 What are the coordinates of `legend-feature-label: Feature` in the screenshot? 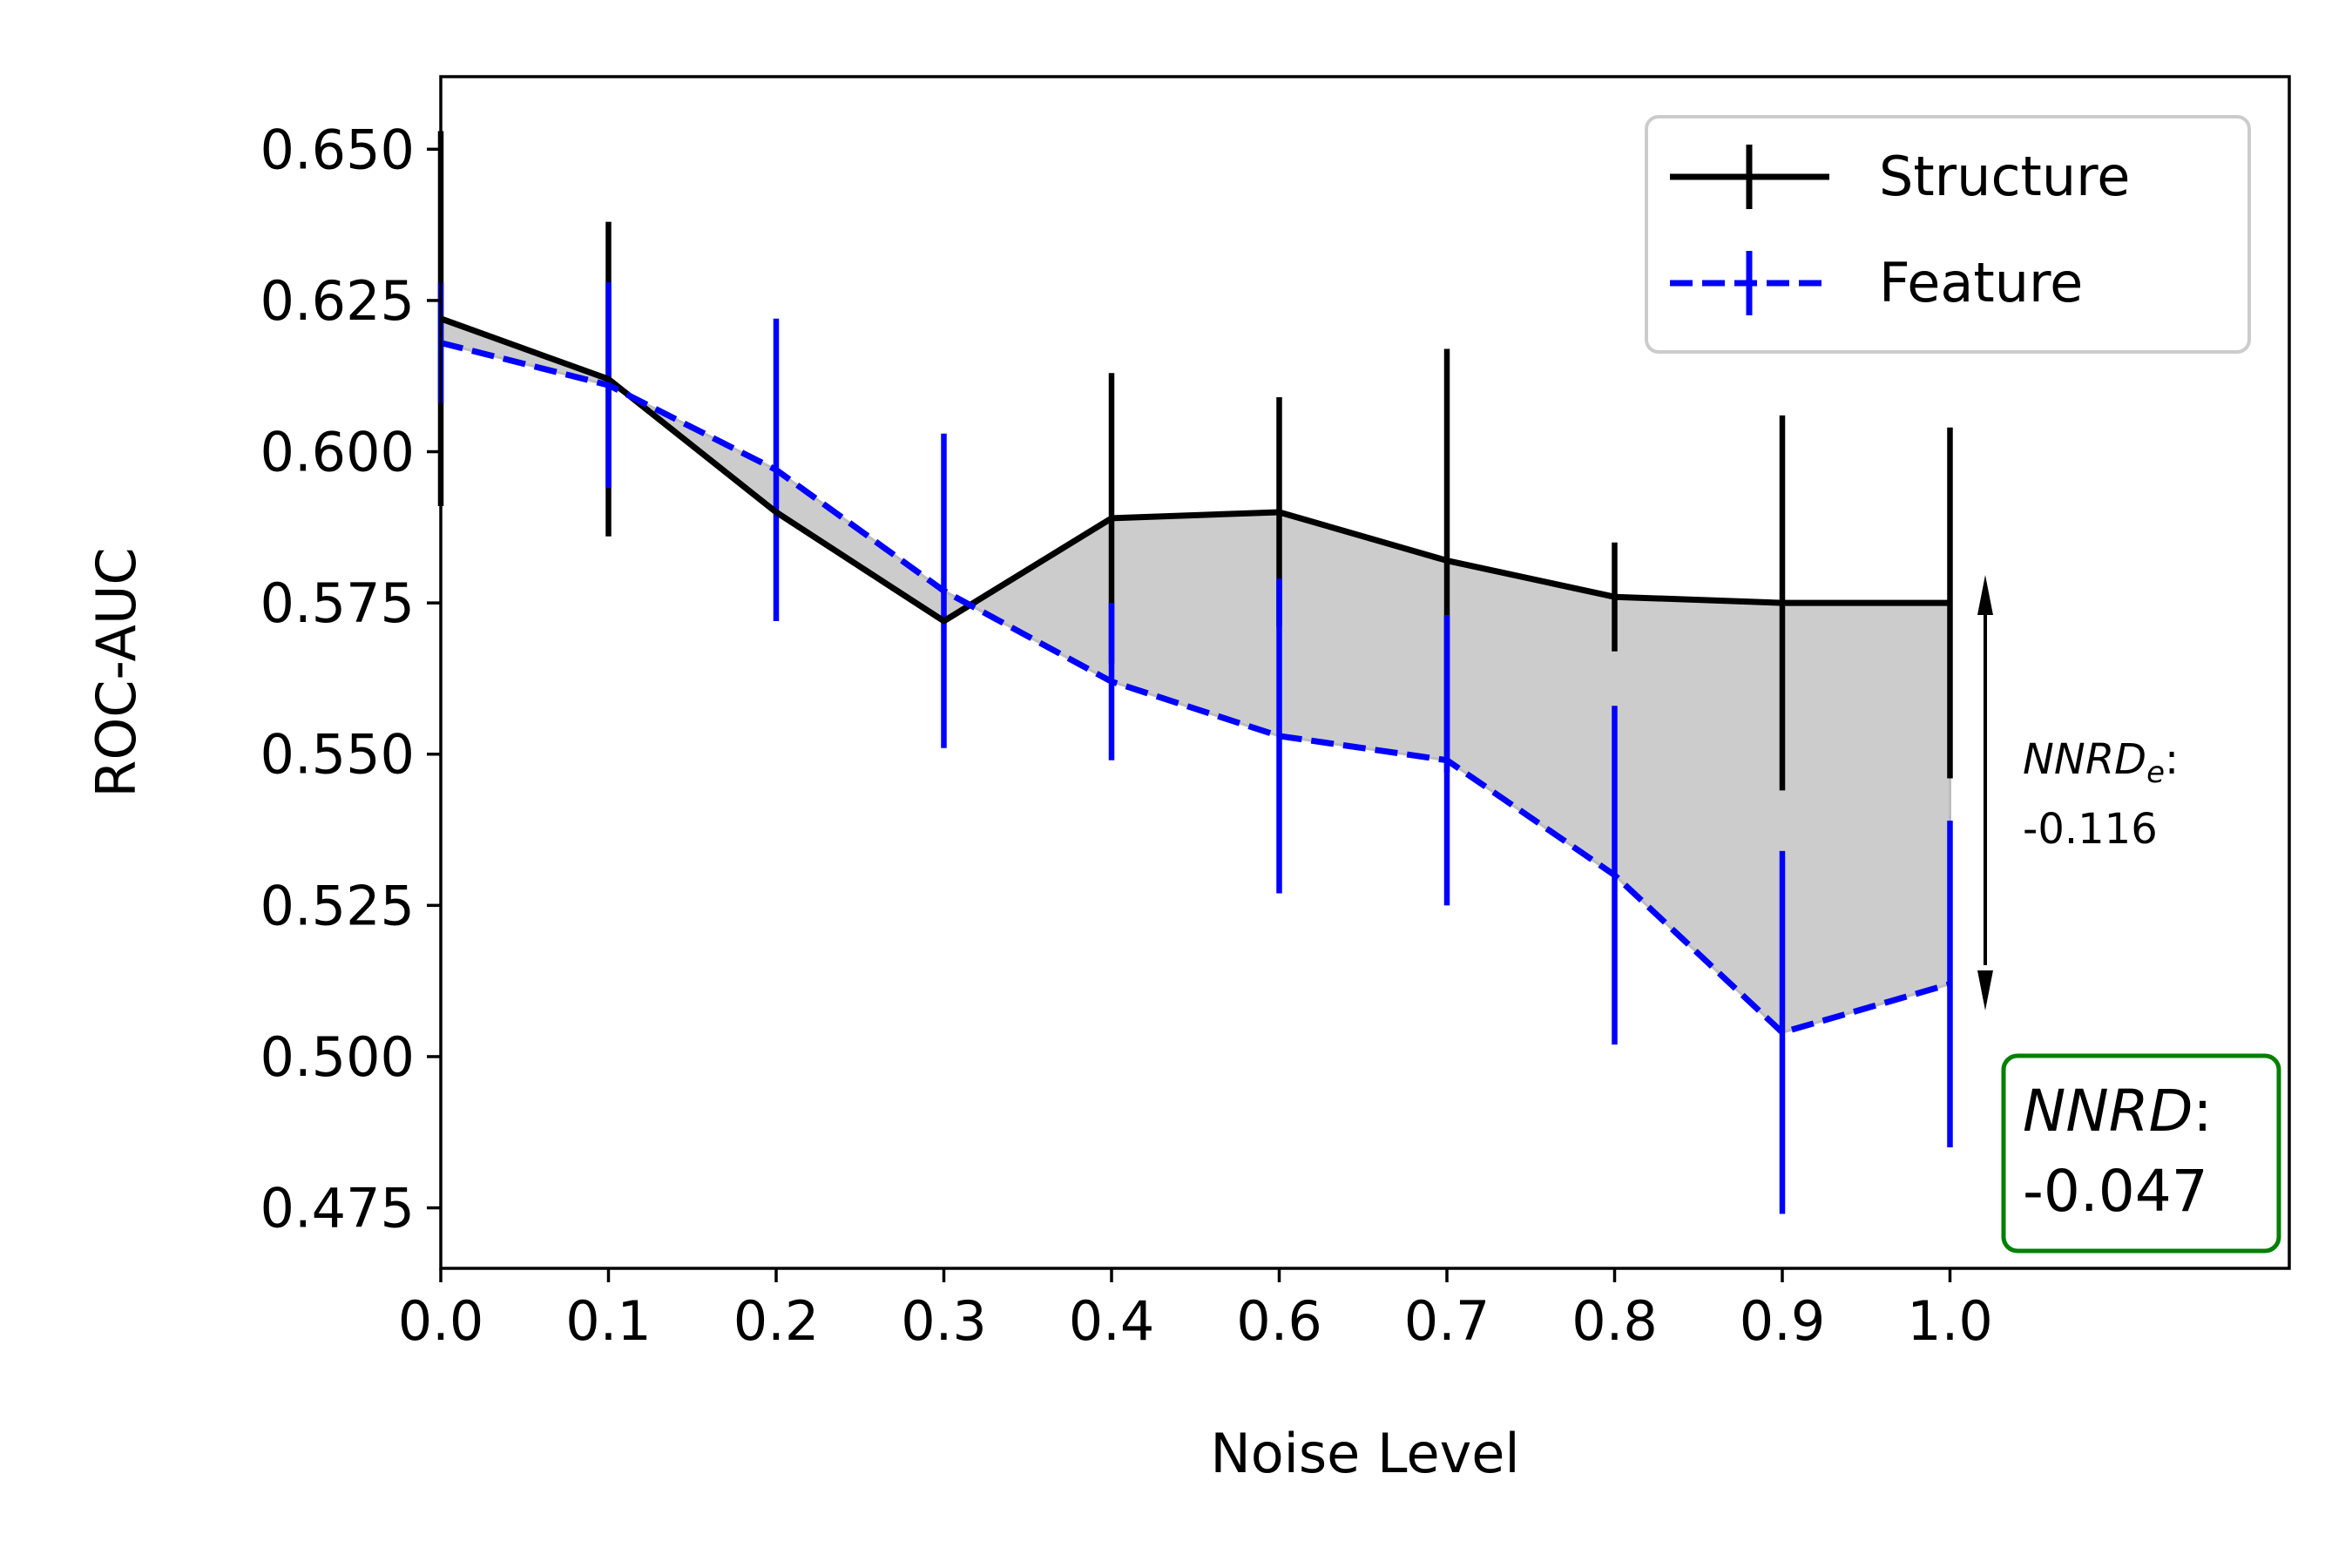 It's located at (1981, 282).